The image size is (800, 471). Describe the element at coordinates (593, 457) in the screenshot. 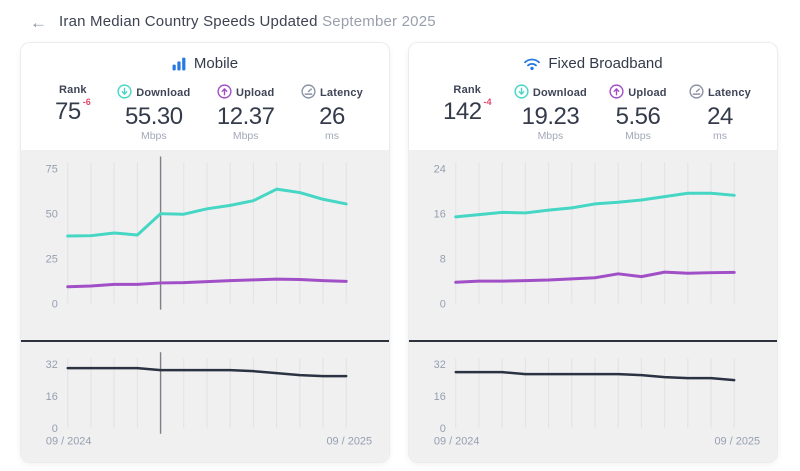

I see `fixed-card-footer` at that location.